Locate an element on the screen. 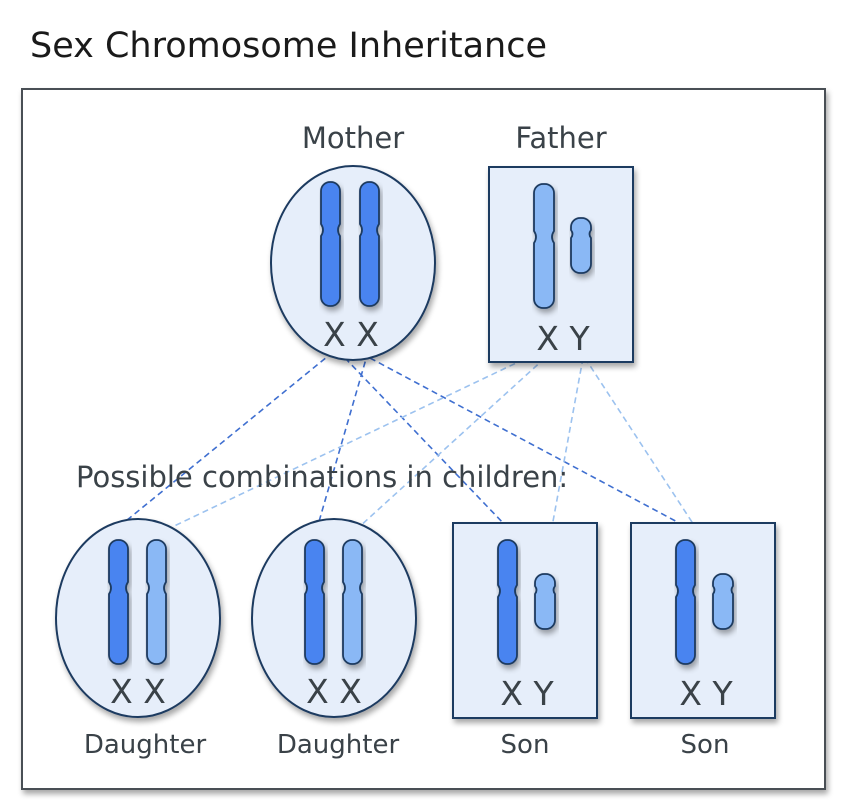 This screenshot has height=808, width=846. line-father-x-daughter1 is located at coordinates (351, 441).